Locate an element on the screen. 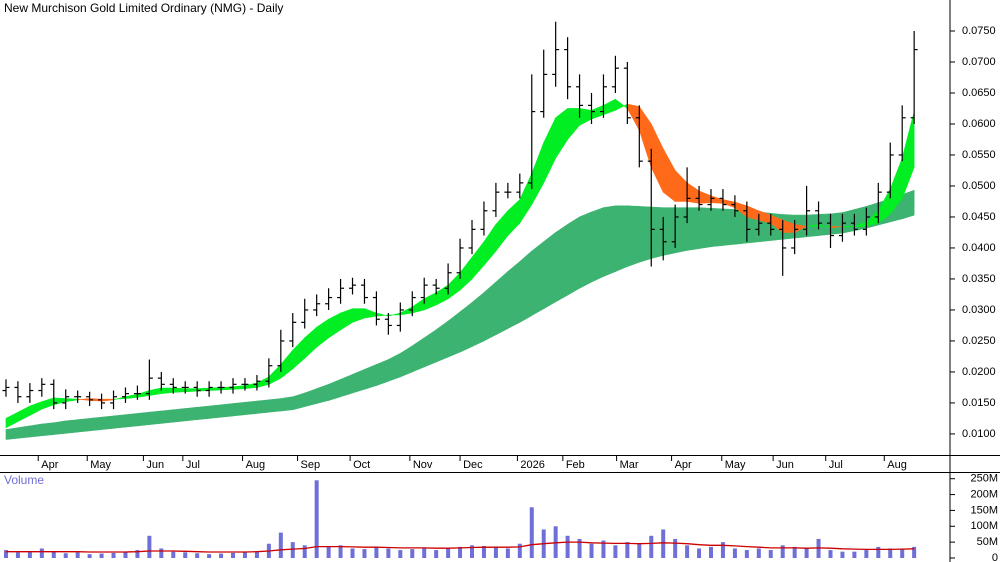  y-tick-label: 0.0150 is located at coordinates (979, 403).